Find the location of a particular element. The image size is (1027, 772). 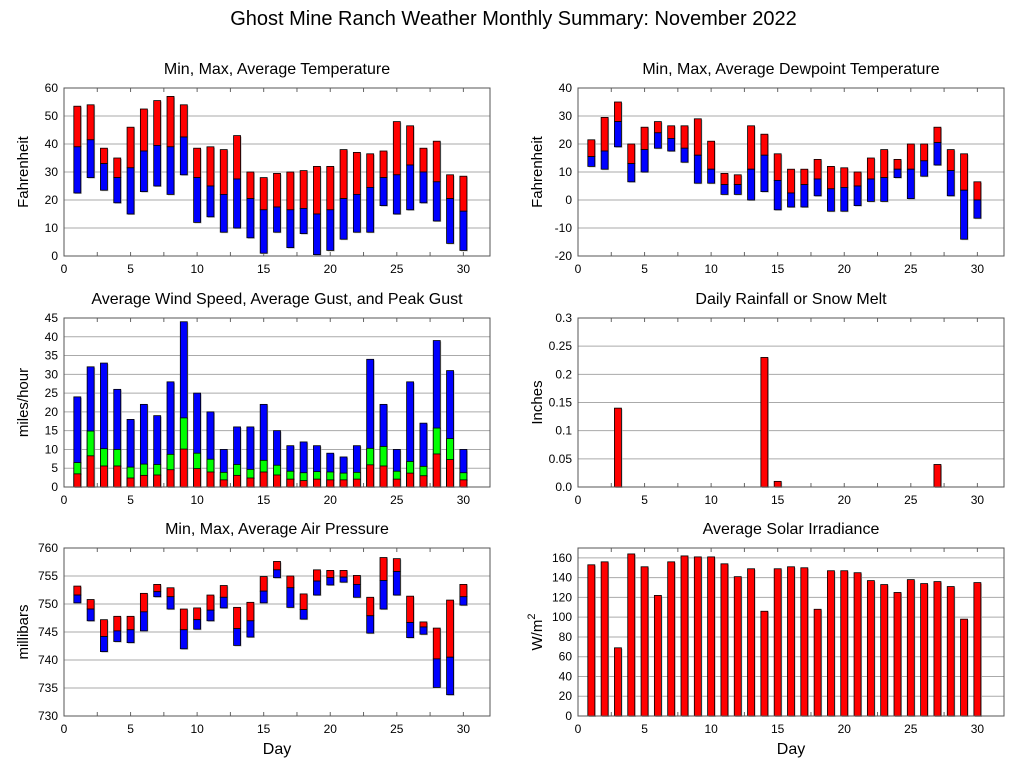

y-tick-label: 750 is located at coordinates (48, 604).